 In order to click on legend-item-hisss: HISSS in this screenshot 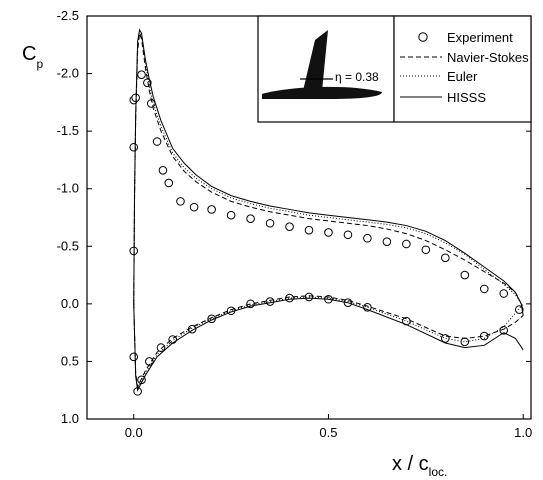, I will do `click(443, 97)`.